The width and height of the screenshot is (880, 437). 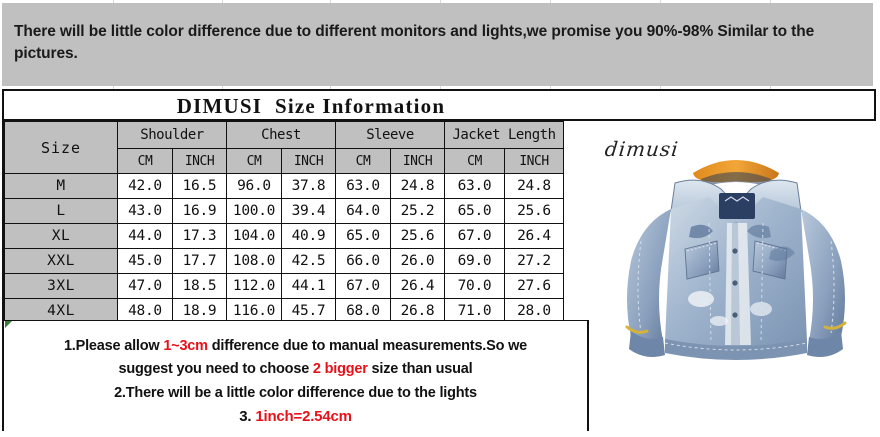 What do you see at coordinates (199, 186) in the screenshot?
I see `cell-shoulder-inch: 16.5` at bounding box center [199, 186].